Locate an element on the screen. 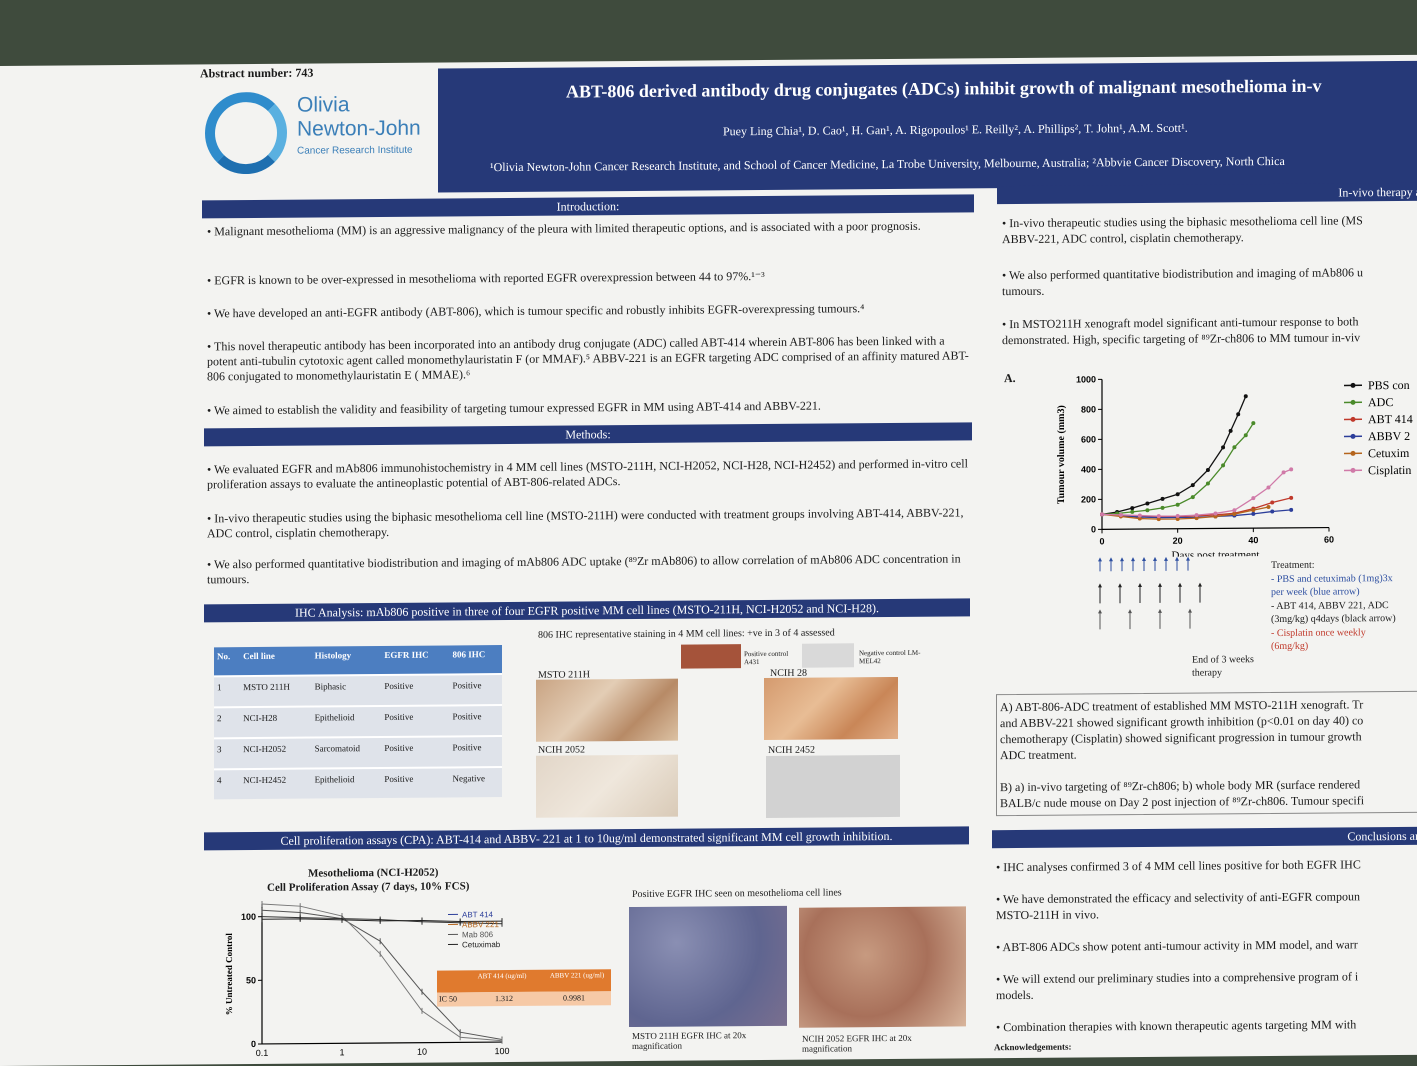 The width and height of the screenshot is (1417, 1066). series-line is located at coordinates (1177, 468).